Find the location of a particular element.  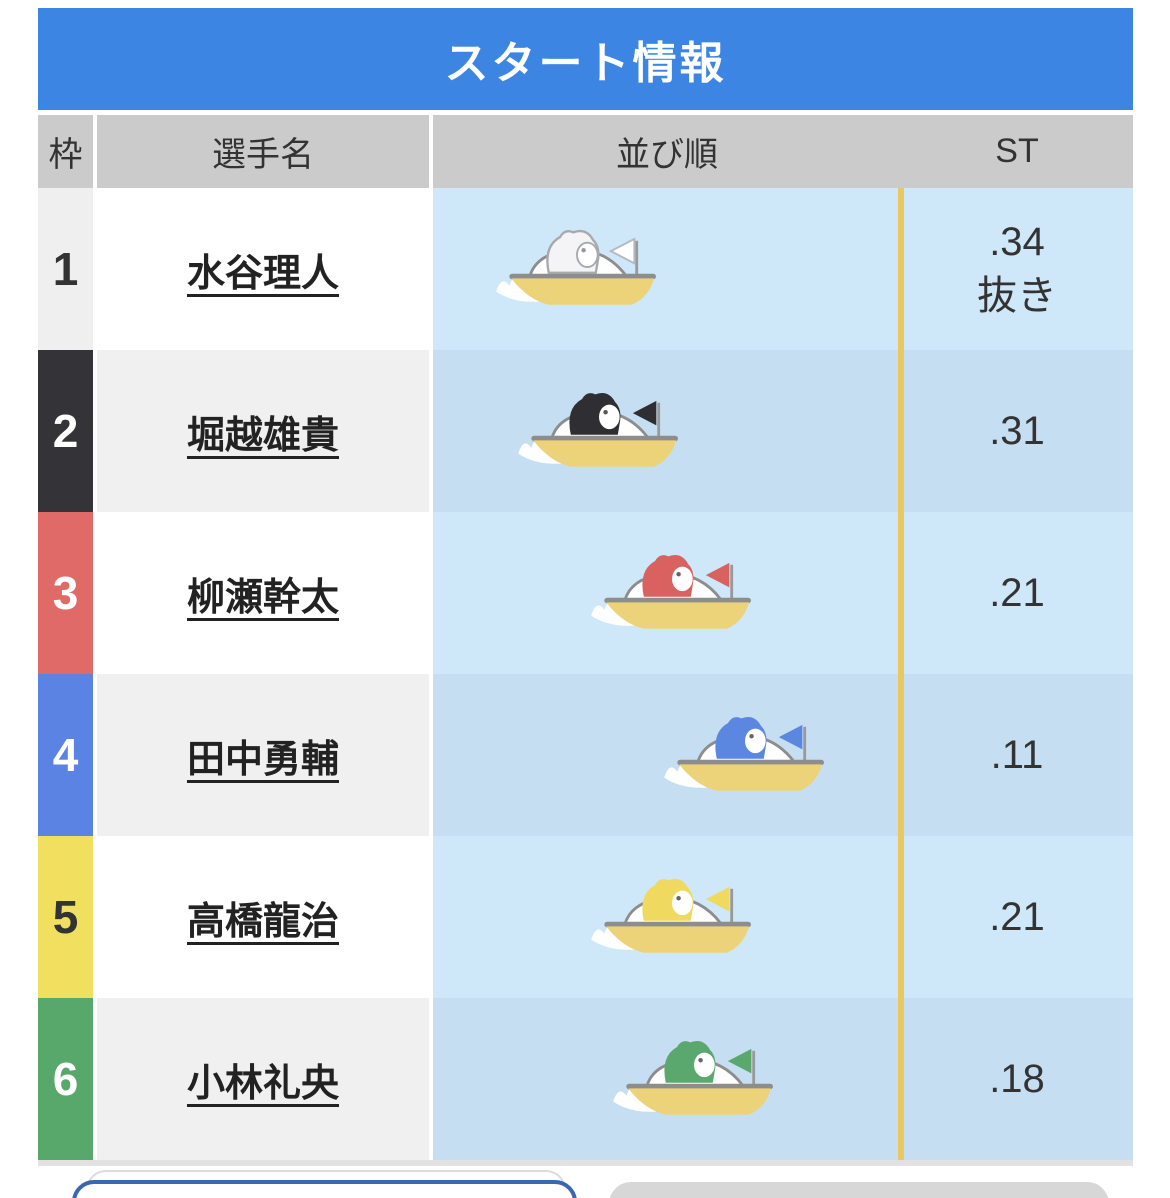

header-lineup: 並び順 is located at coordinates (667, 151).